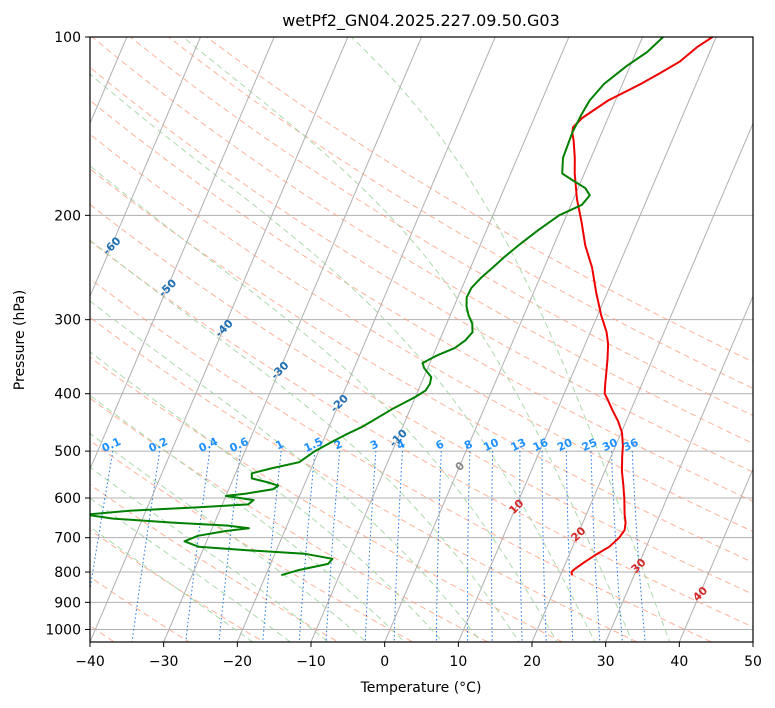 The height and width of the screenshot is (708, 775). Describe the element at coordinates (63, 630) in the screenshot. I see `y-tick-label: 1000` at that location.